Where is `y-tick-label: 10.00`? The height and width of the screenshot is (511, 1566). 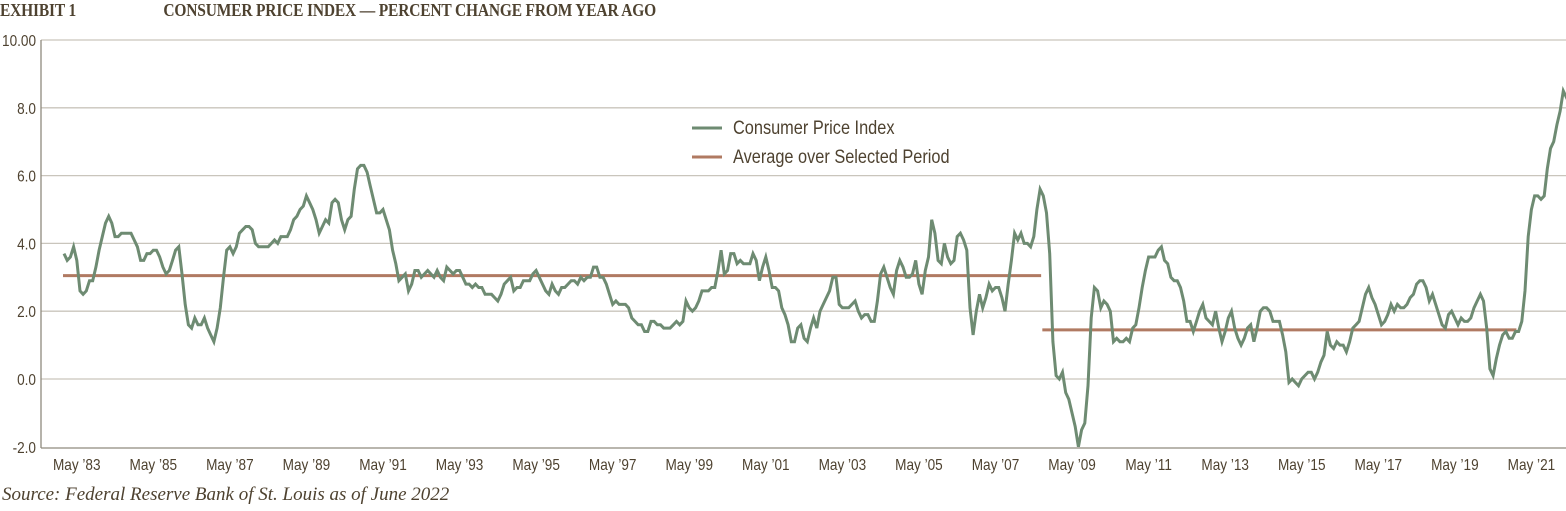
y-tick-label: 10.00 is located at coordinates (19, 41).